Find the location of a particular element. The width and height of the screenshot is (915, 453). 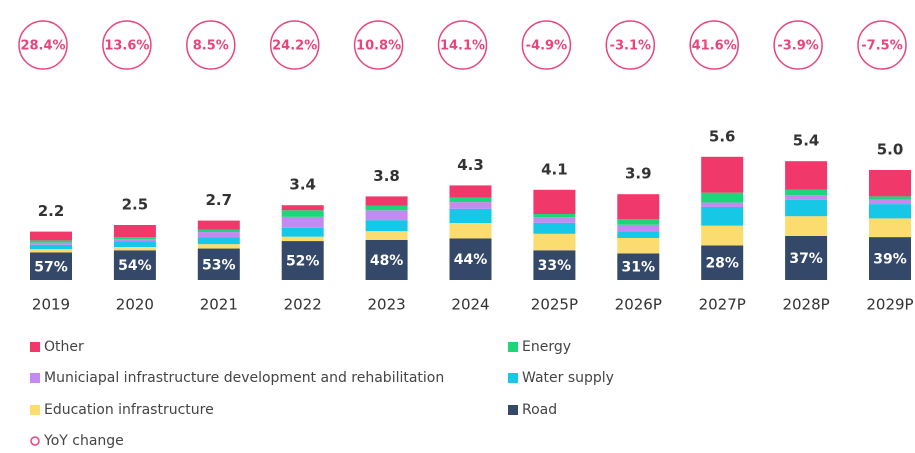

x-tick-label: 2026P is located at coordinates (638, 305).